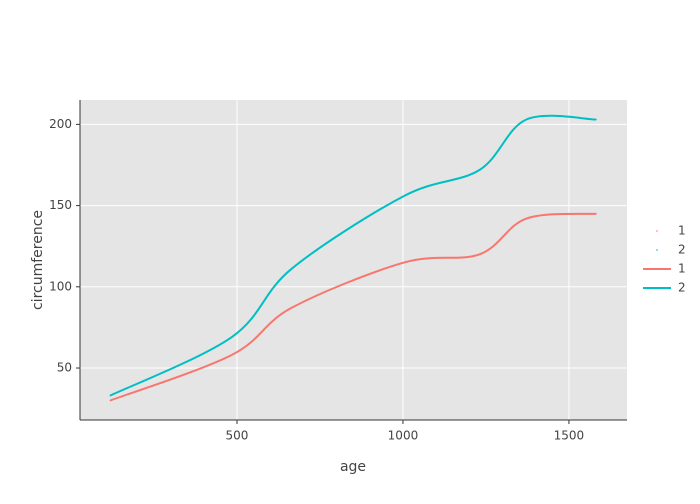 This screenshot has width=700, height=504. What do you see at coordinates (60, 124) in the screenshot?
I see `y-tick-label: 200` at bounding box center [60, 124].